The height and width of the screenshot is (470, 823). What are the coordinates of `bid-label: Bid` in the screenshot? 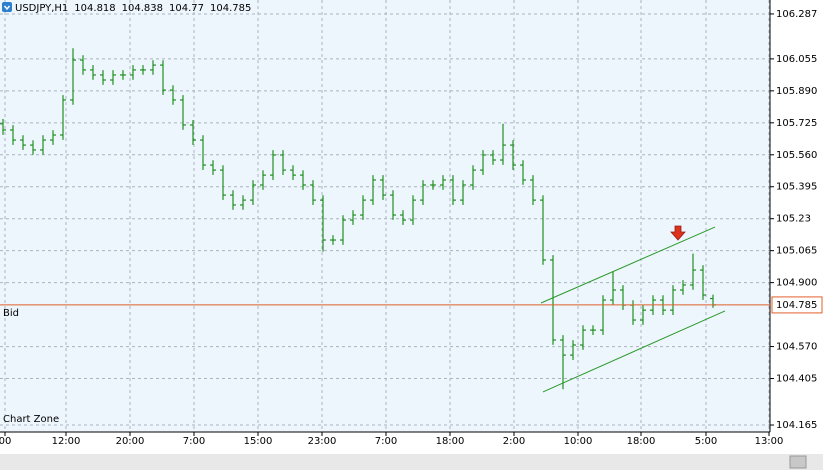 It's located at (11, 313).